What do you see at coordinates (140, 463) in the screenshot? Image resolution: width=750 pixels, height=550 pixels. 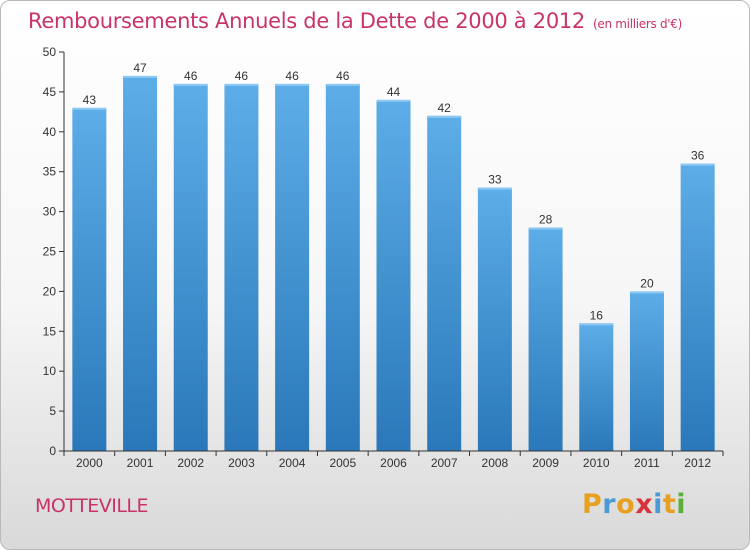 I see `x-tick-label-2001: 2001` at bounding box center [140, 463].